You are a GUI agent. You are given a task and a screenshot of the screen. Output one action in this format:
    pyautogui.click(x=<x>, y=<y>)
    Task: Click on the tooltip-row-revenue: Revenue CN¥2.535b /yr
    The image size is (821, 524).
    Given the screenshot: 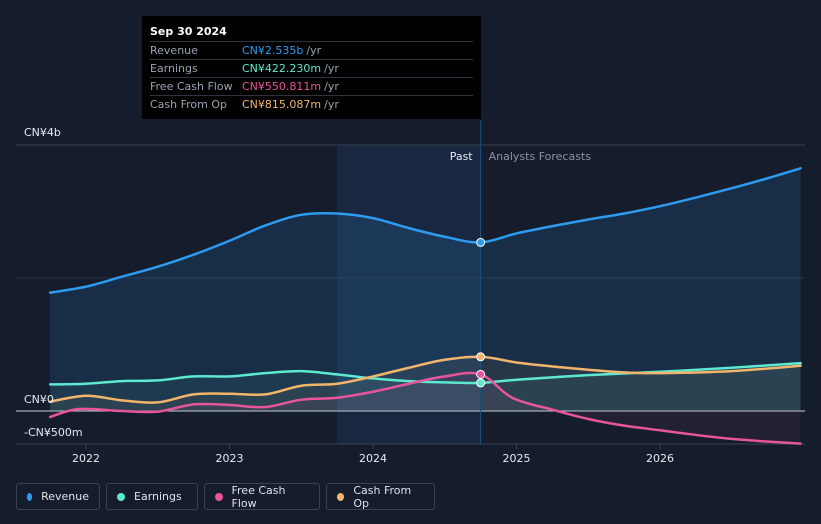 What is the action you would take?
    pyautogui.click(x=311, y=50)
    